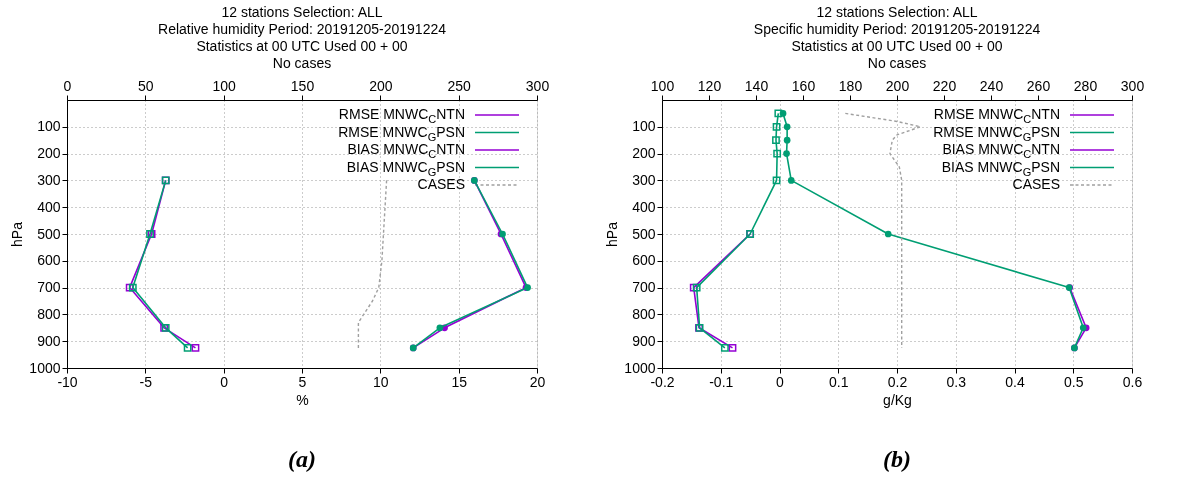 Image resolution: width=1186 pixels, height=486 pixels. What do you see at coordinates (146, 381) in the screenshot?
I see `x-tick-label: -5` at bounding box center [146, 381].